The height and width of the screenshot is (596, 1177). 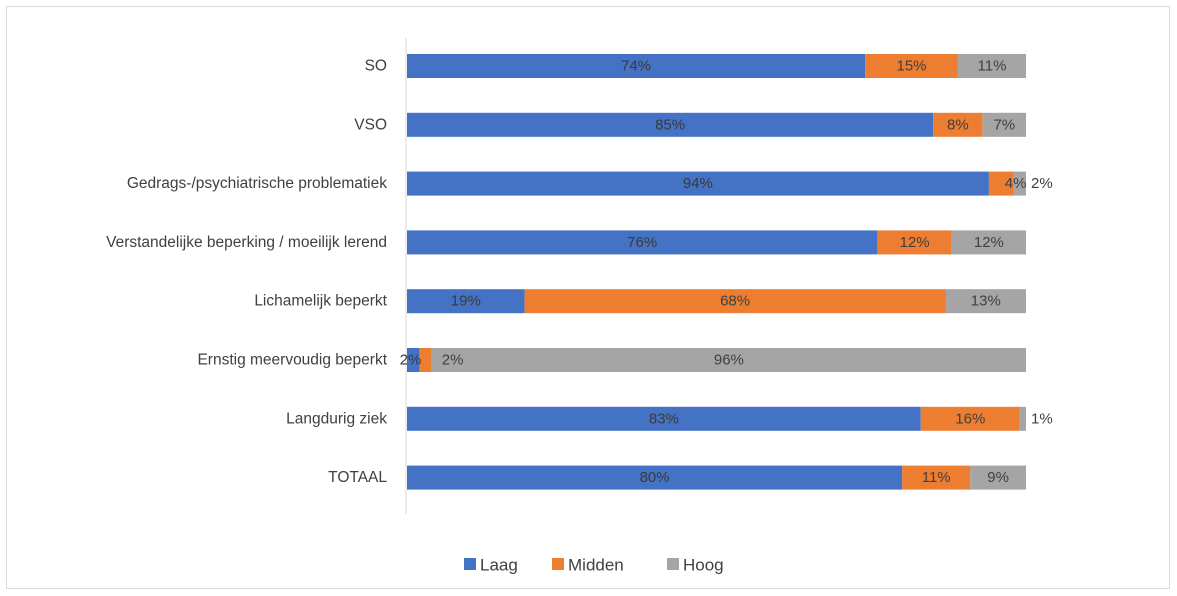 What do you see at coordinates (370, 124) in the screenshot?
I see `category-label: VSO` at bounding box center [370, 124].